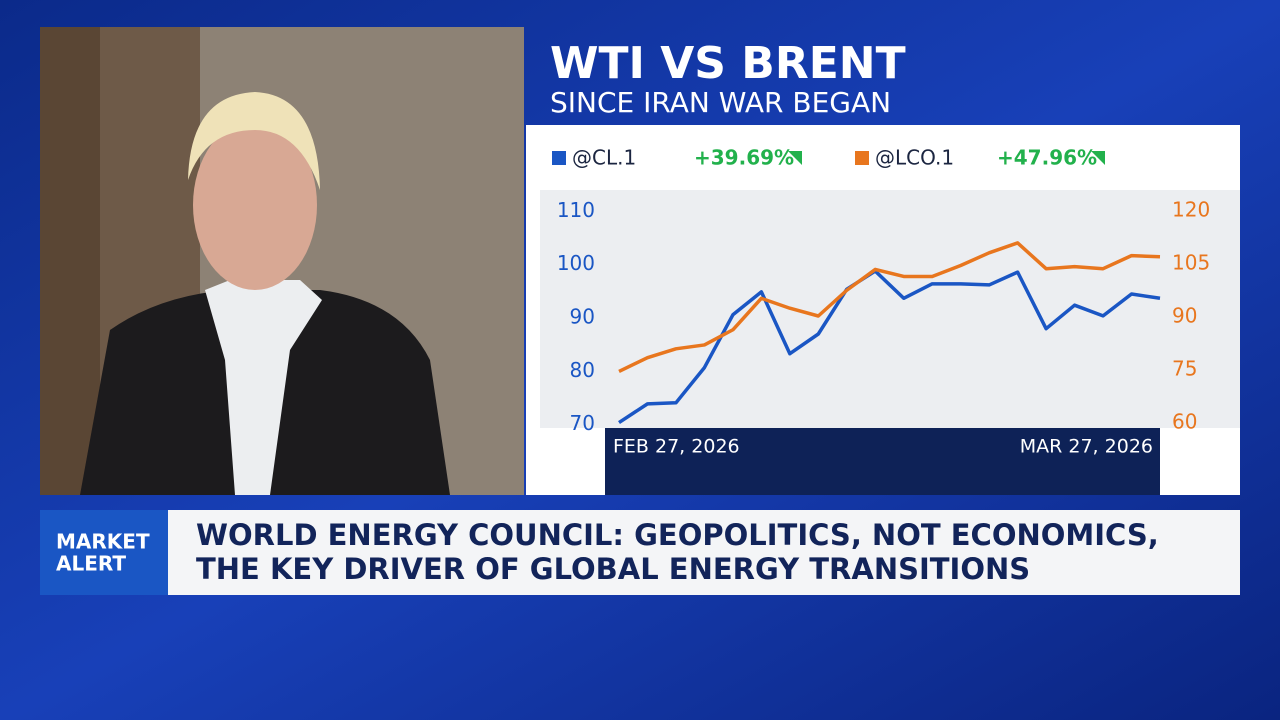 Image resolution: width=1280 pixels, height=724 pixels. I want to click on headline-box, so click(704, 552).